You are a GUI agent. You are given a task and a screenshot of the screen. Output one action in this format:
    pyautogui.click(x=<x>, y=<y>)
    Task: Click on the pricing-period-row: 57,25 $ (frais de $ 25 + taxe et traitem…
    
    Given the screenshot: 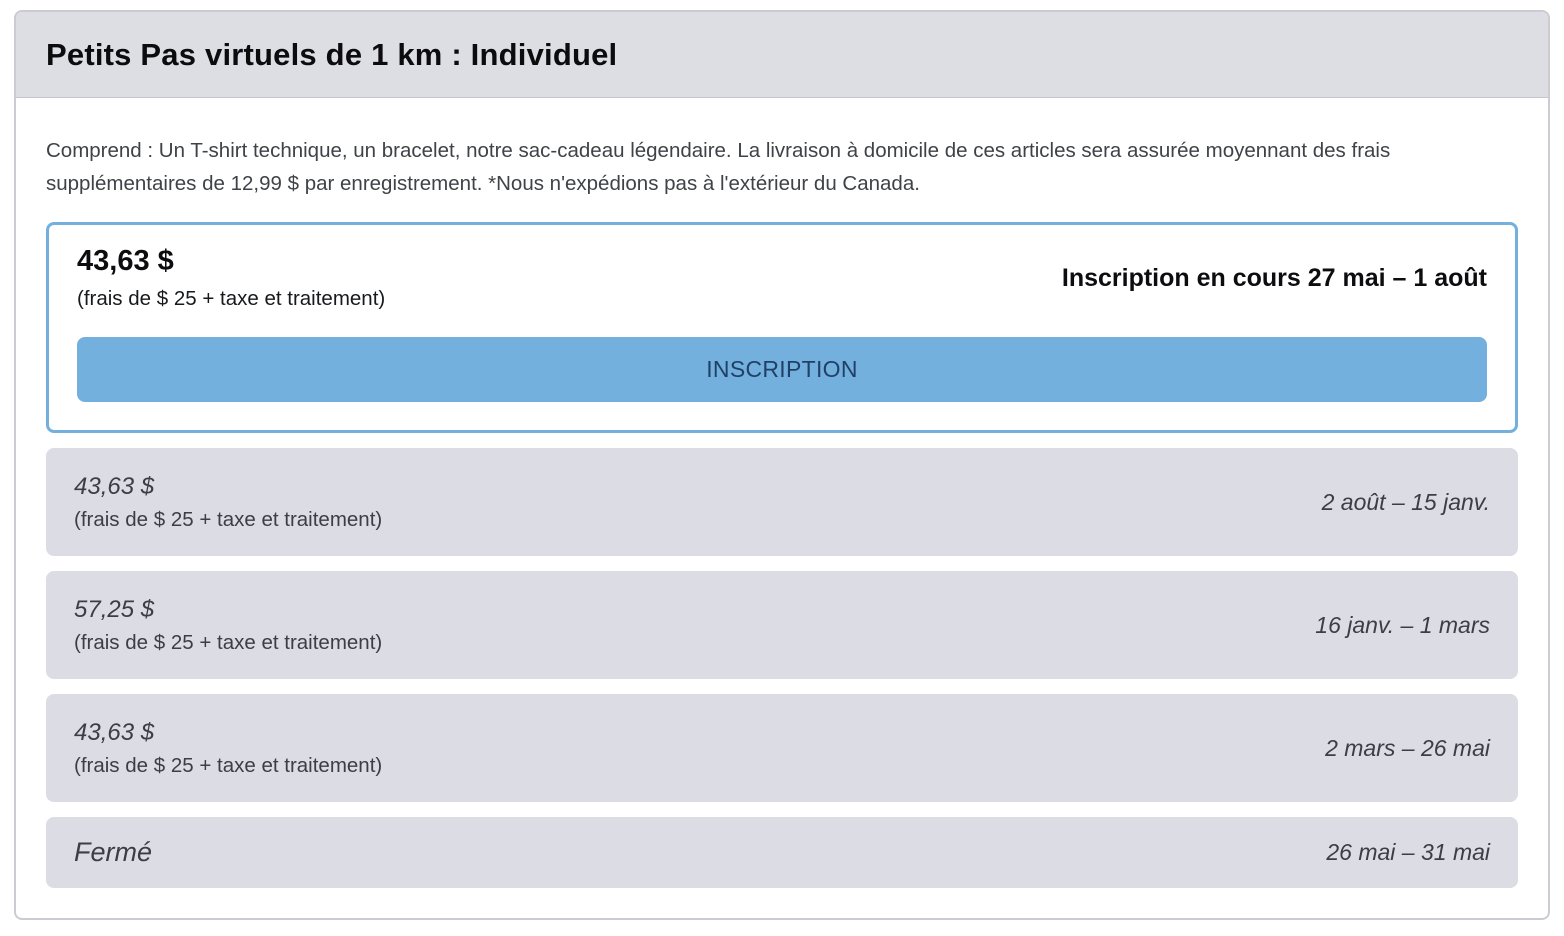 What is the action you would take?
    pyautogui.click(x=782, y=625)
    